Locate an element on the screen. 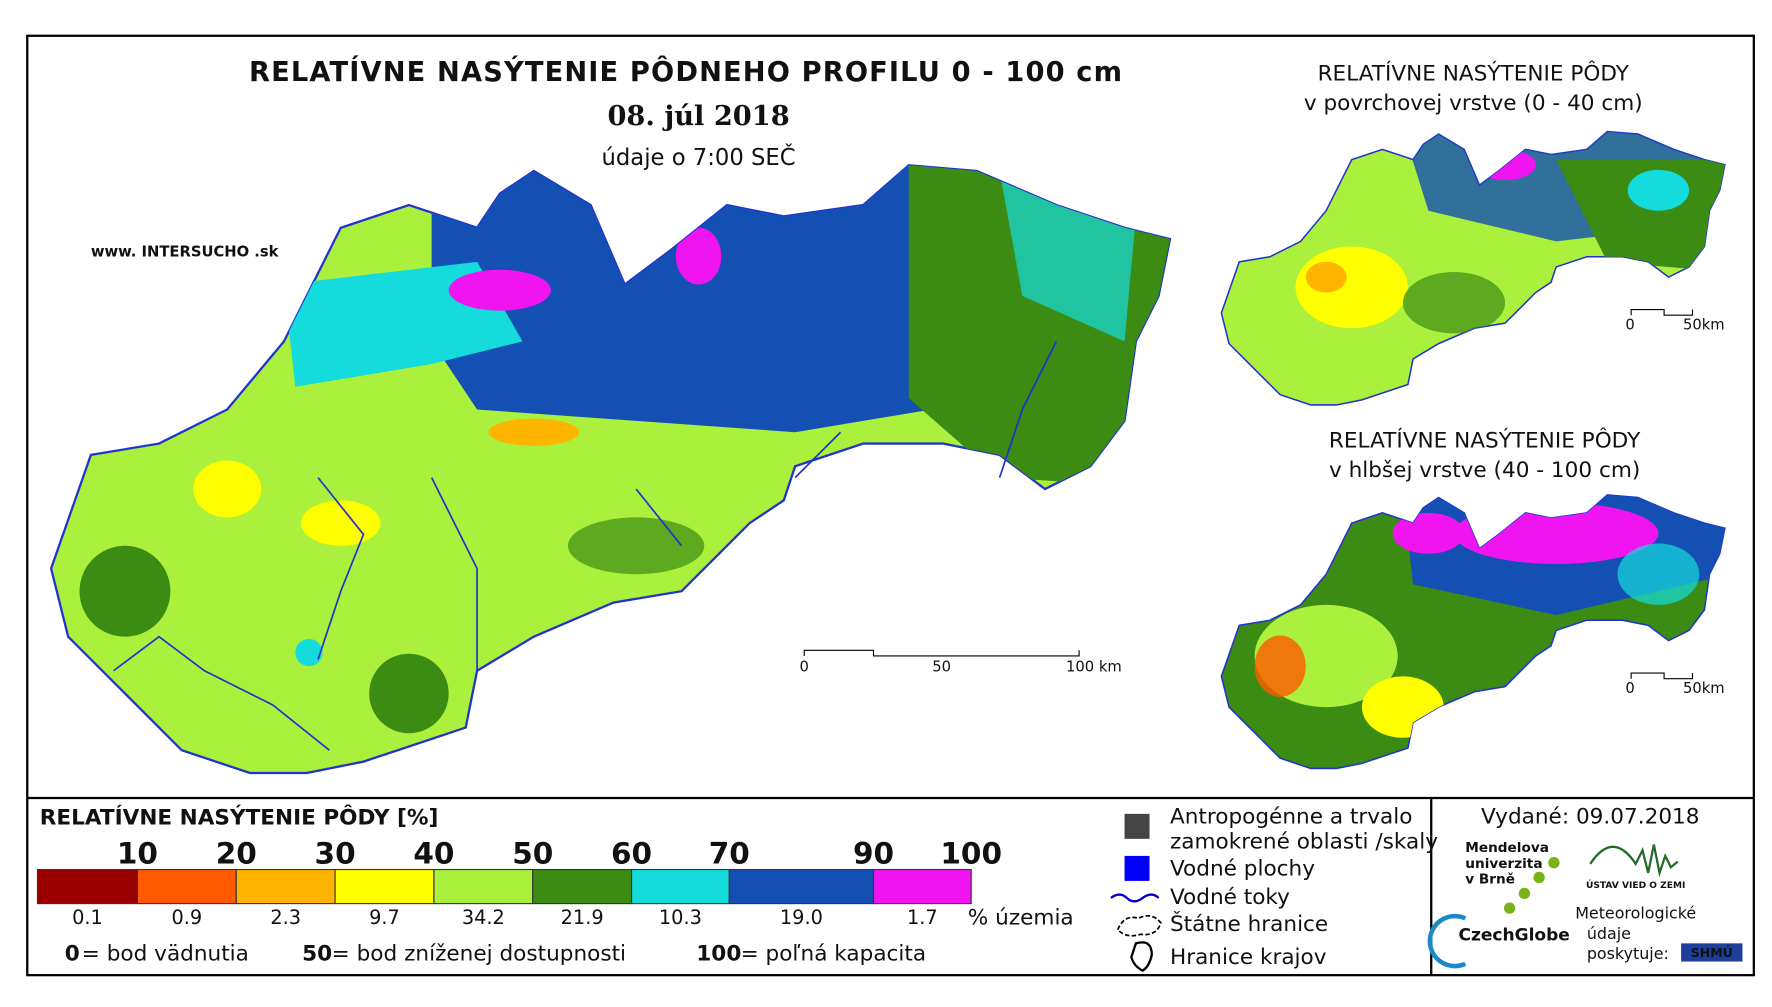 The height and width of the screenshot is (1007, 1772). logo-text: Mendelova is located at coordinates (1507, 848).